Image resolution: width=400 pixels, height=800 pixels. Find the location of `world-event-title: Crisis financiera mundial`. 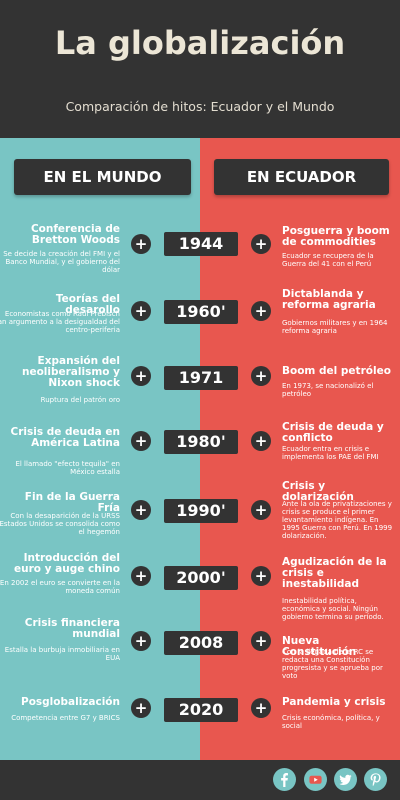

world-event-title: Crisis financiera mundial is located at coordinates (72, 628).